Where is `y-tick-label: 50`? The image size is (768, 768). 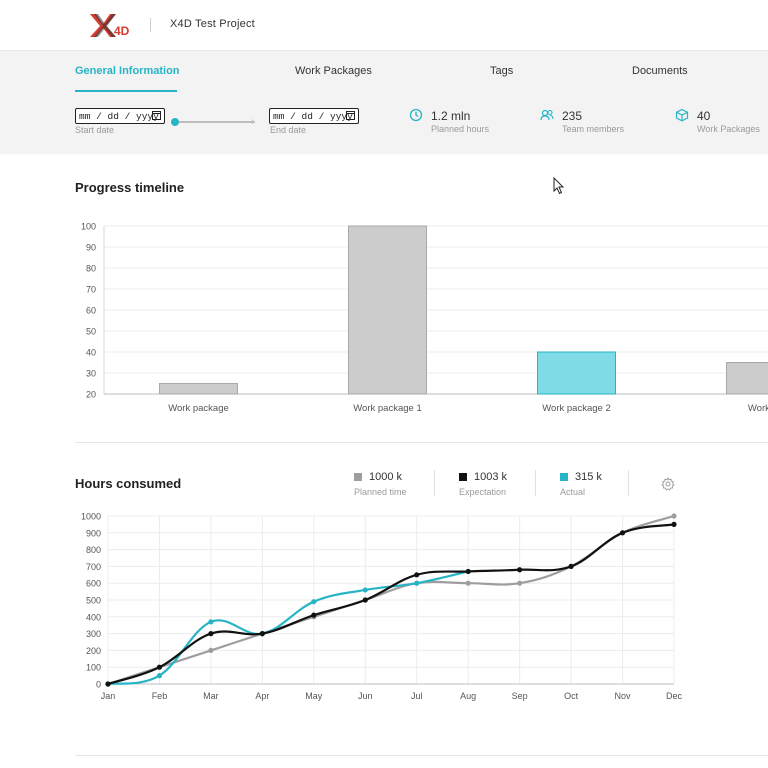
y-tick-label: 50 is located at coordinates (91, 332).